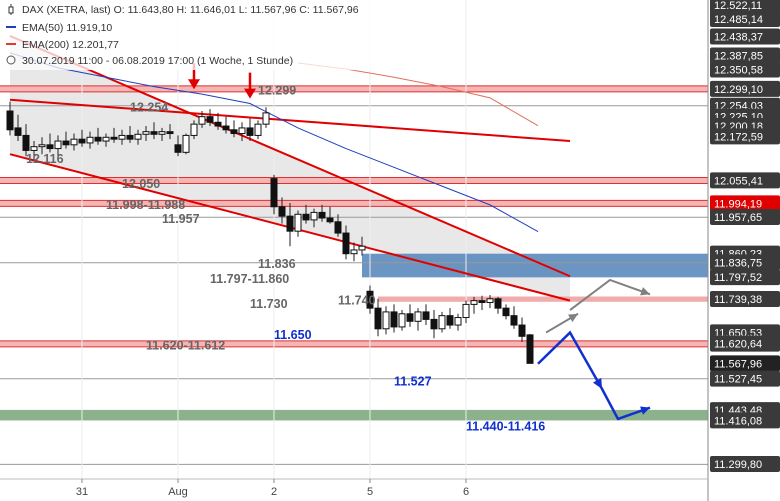  Describe the element at coordinates (145, 205) in the screenshot. I see `annotation-4: 11.998-11.988` at that location.